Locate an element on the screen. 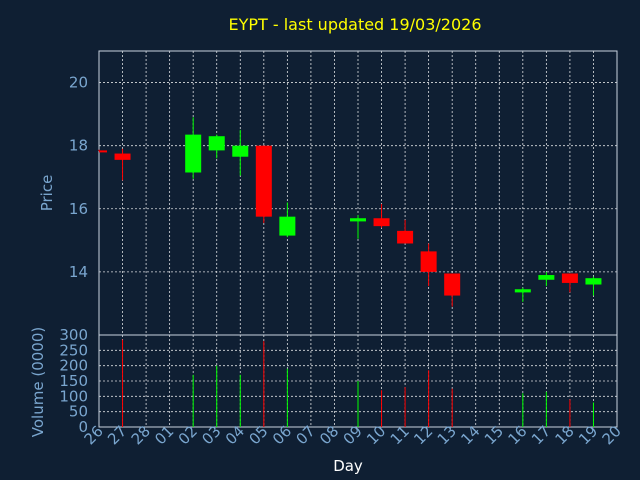  volume-tick-label: 300 is located at coordinates (73, 335).